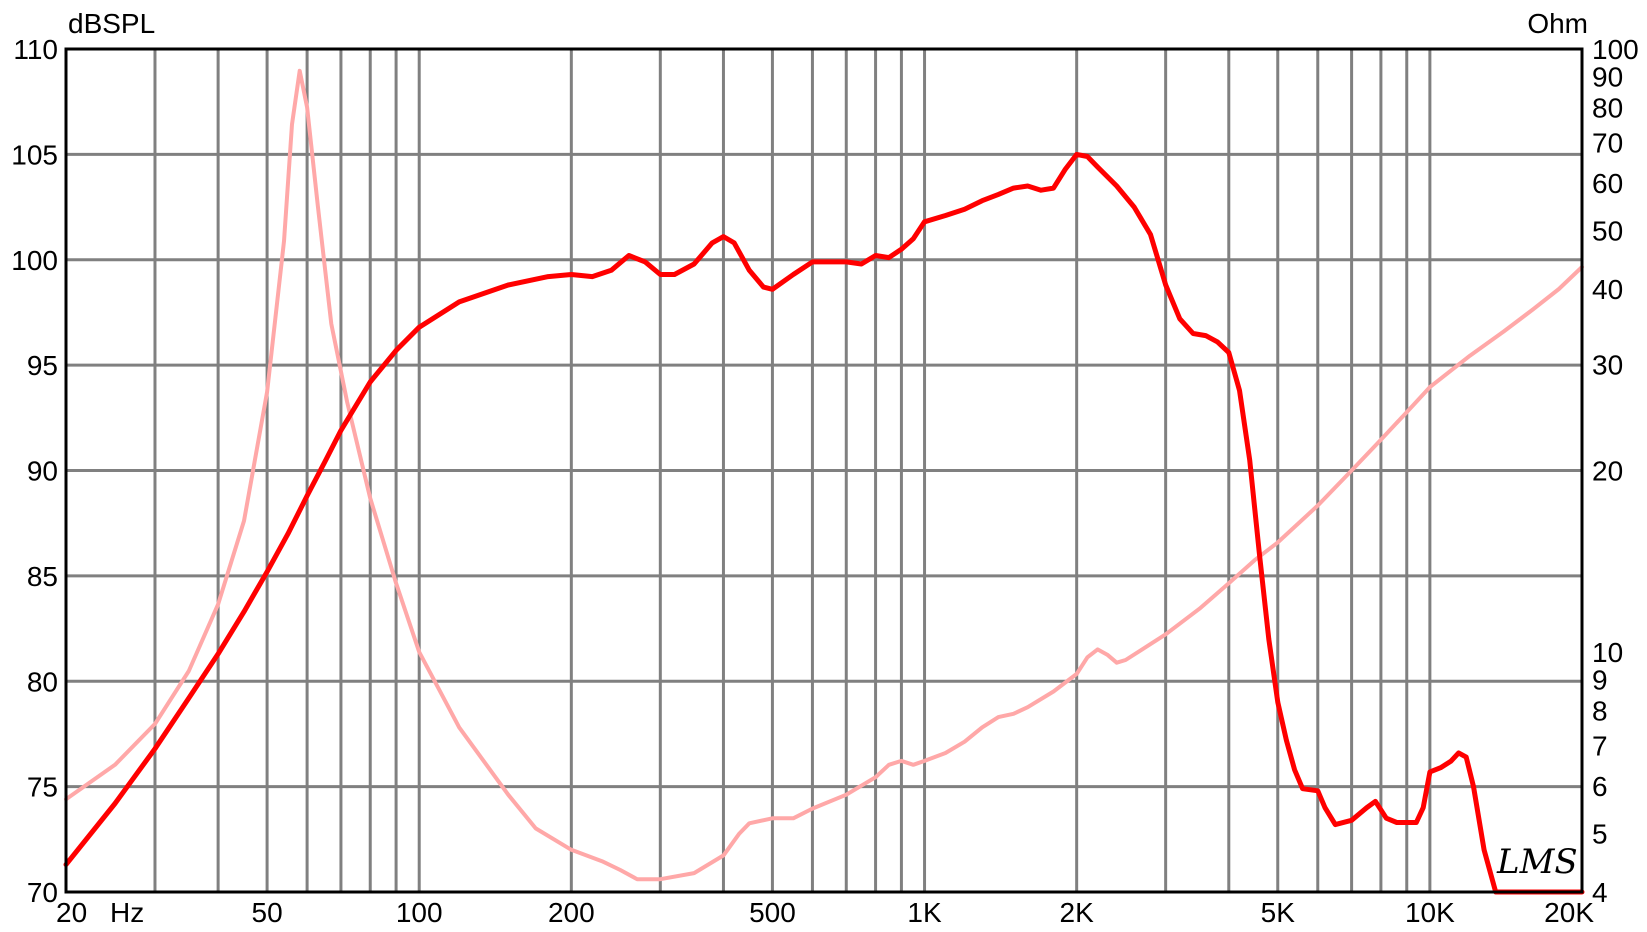 The image size is (1647, 932). I want to click on left-y-tick-label: 105, so click(34, 154).